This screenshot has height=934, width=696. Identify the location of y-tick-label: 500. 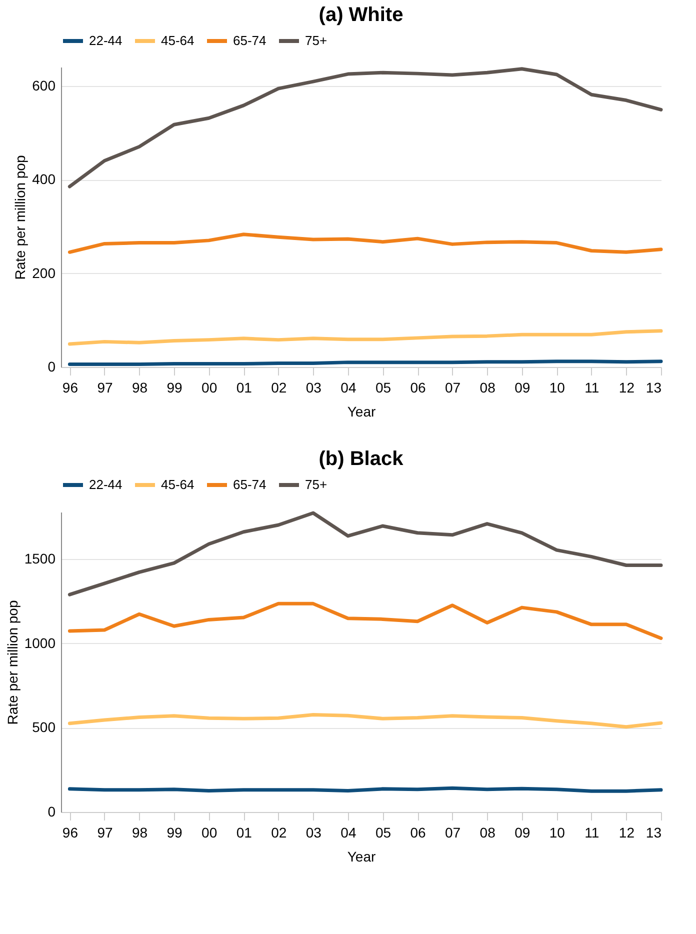
(44, 727).